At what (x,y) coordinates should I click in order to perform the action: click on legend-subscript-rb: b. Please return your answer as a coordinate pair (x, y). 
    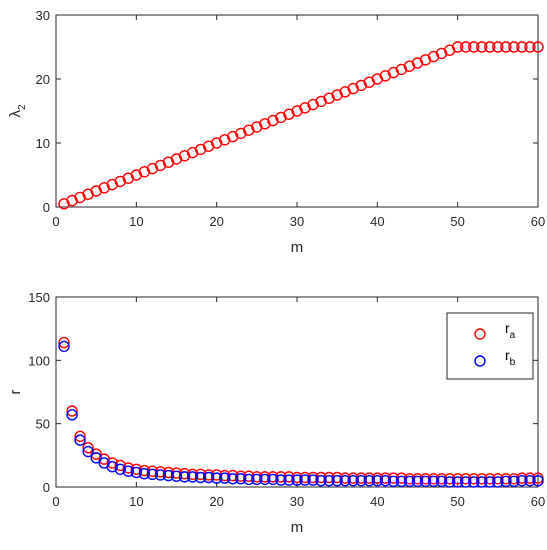
    Looking at the image, I should click on (513, 362).